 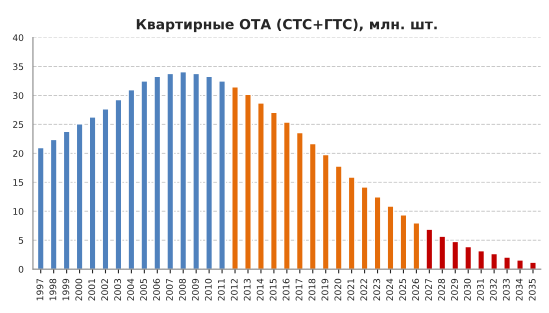 I want to click on x-tick-label: 2013, so click(x=247, y=289).